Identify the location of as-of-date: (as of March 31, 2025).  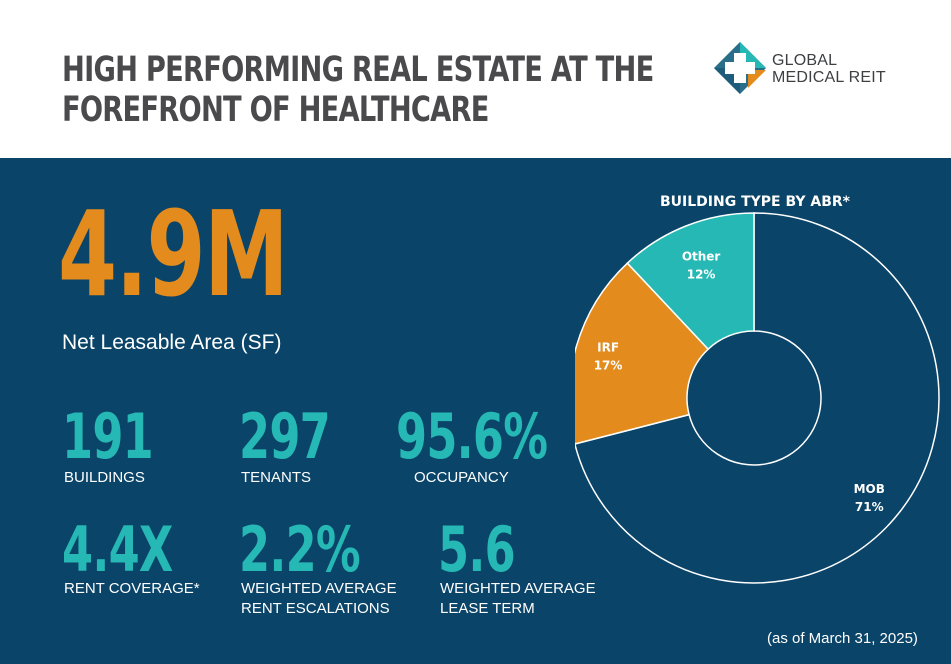
(842, 638).